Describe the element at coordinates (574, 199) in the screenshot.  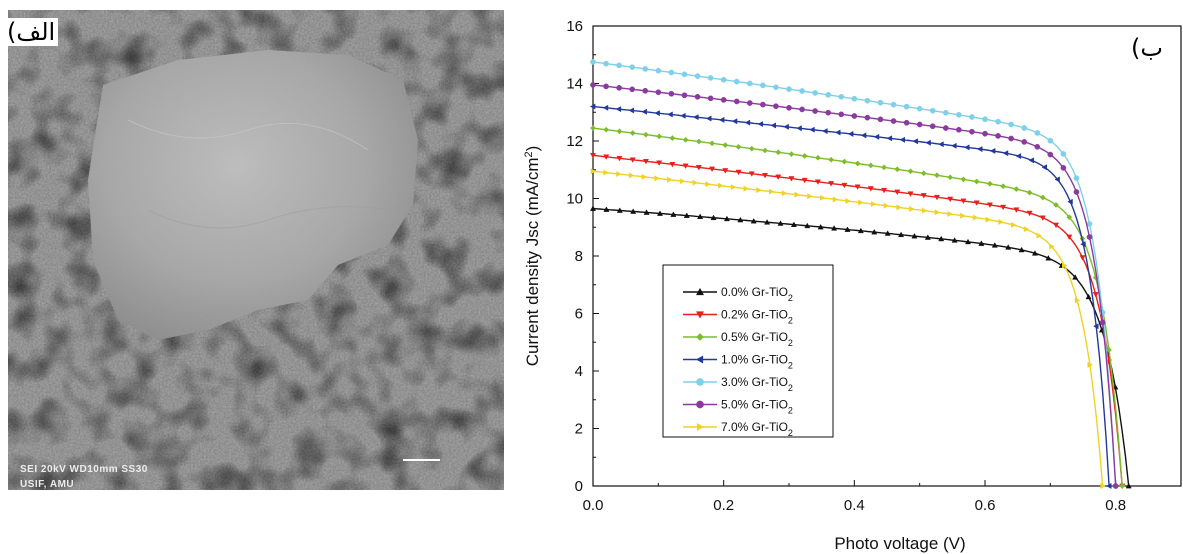
I see `y-tick-label: 10` at that location.